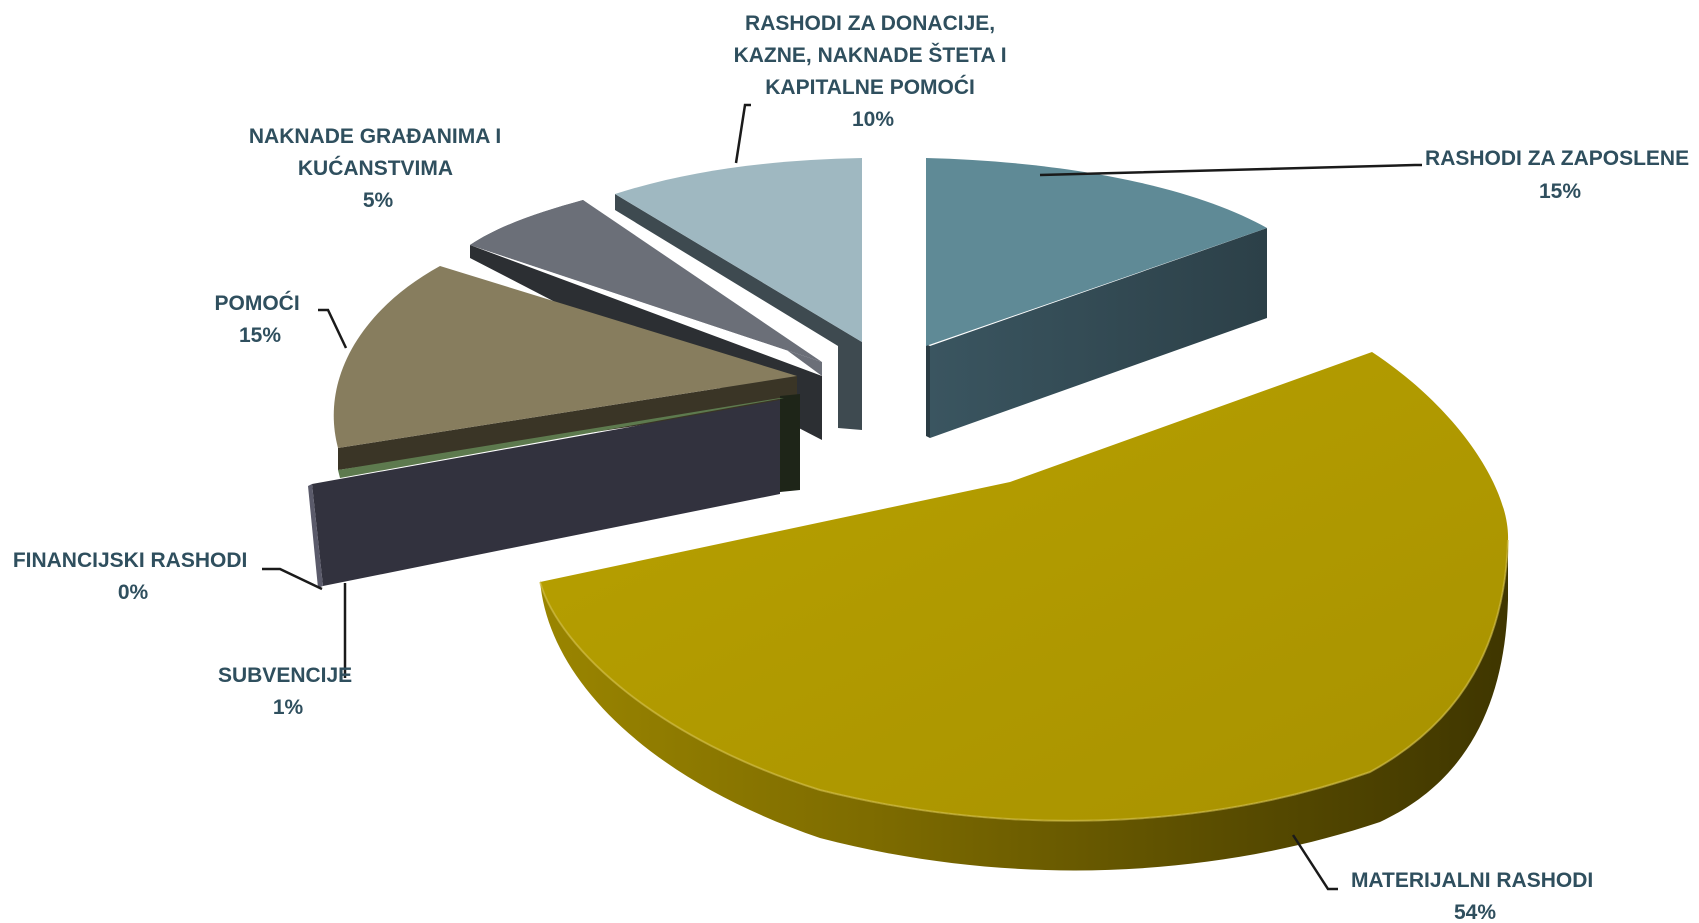  I want to click on slice-donacije-top, so click(738, 250).